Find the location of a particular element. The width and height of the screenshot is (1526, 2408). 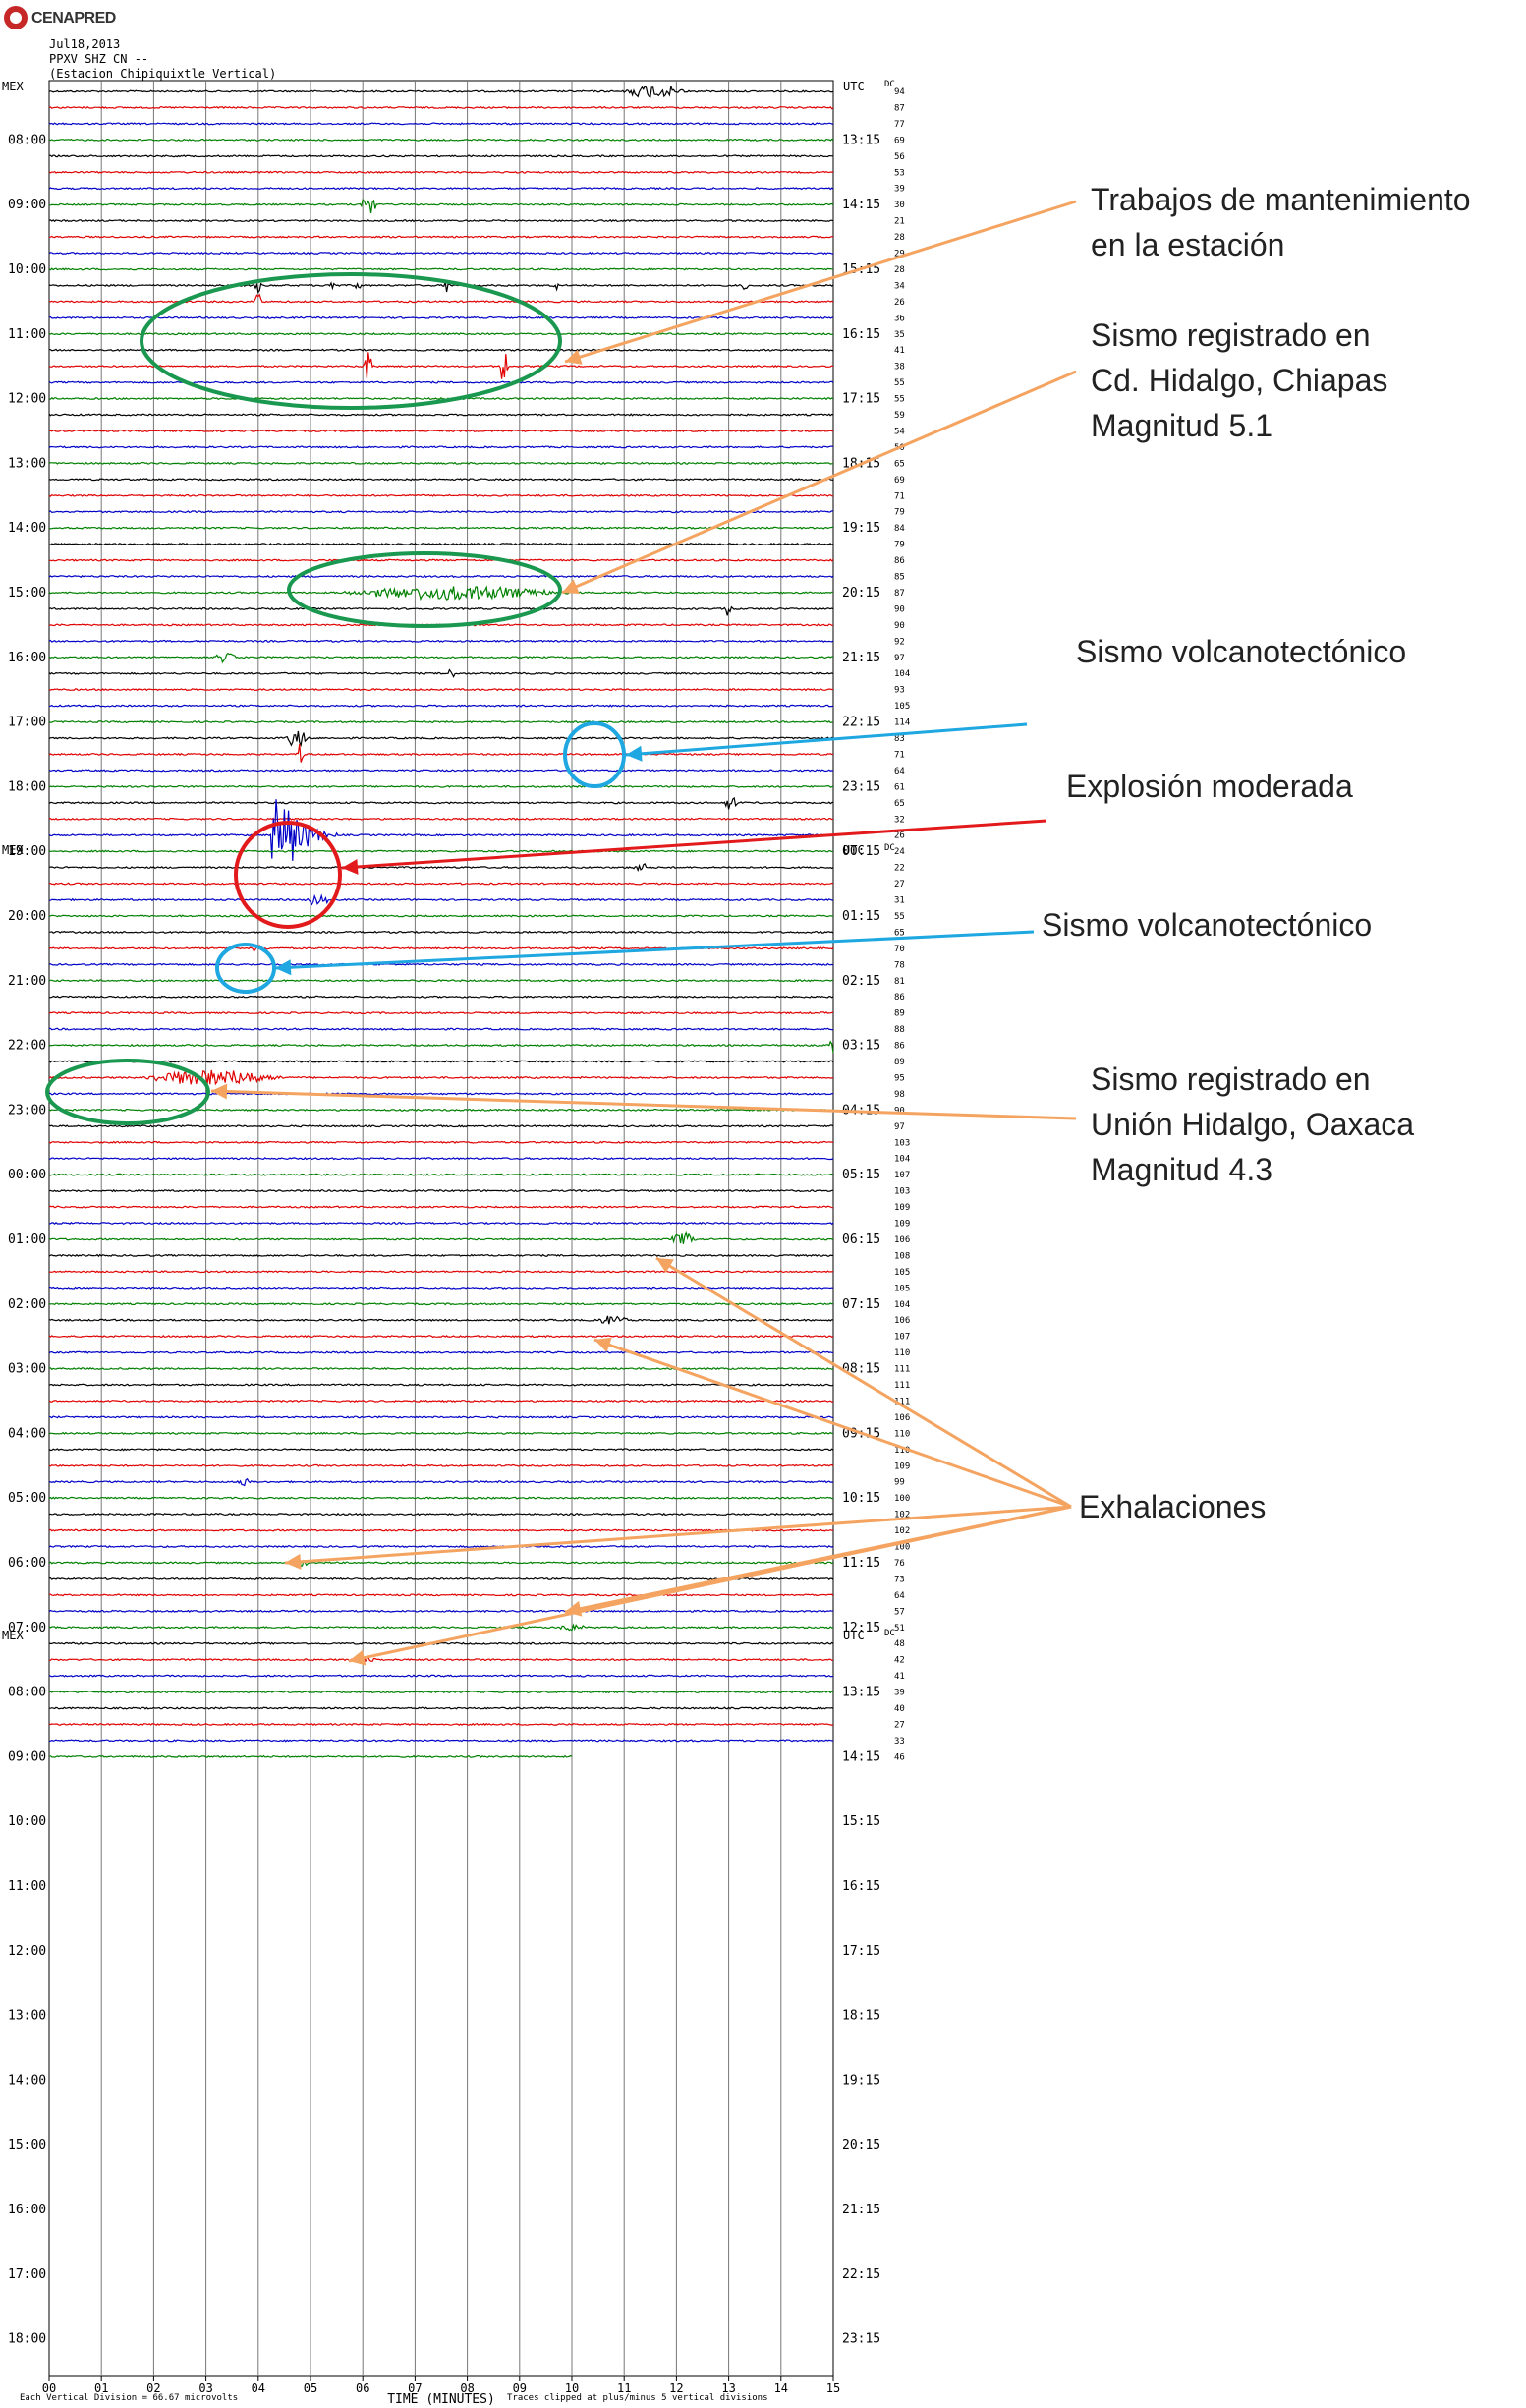

hour-label-right: 13:15 is located at coordinates (861, 140).